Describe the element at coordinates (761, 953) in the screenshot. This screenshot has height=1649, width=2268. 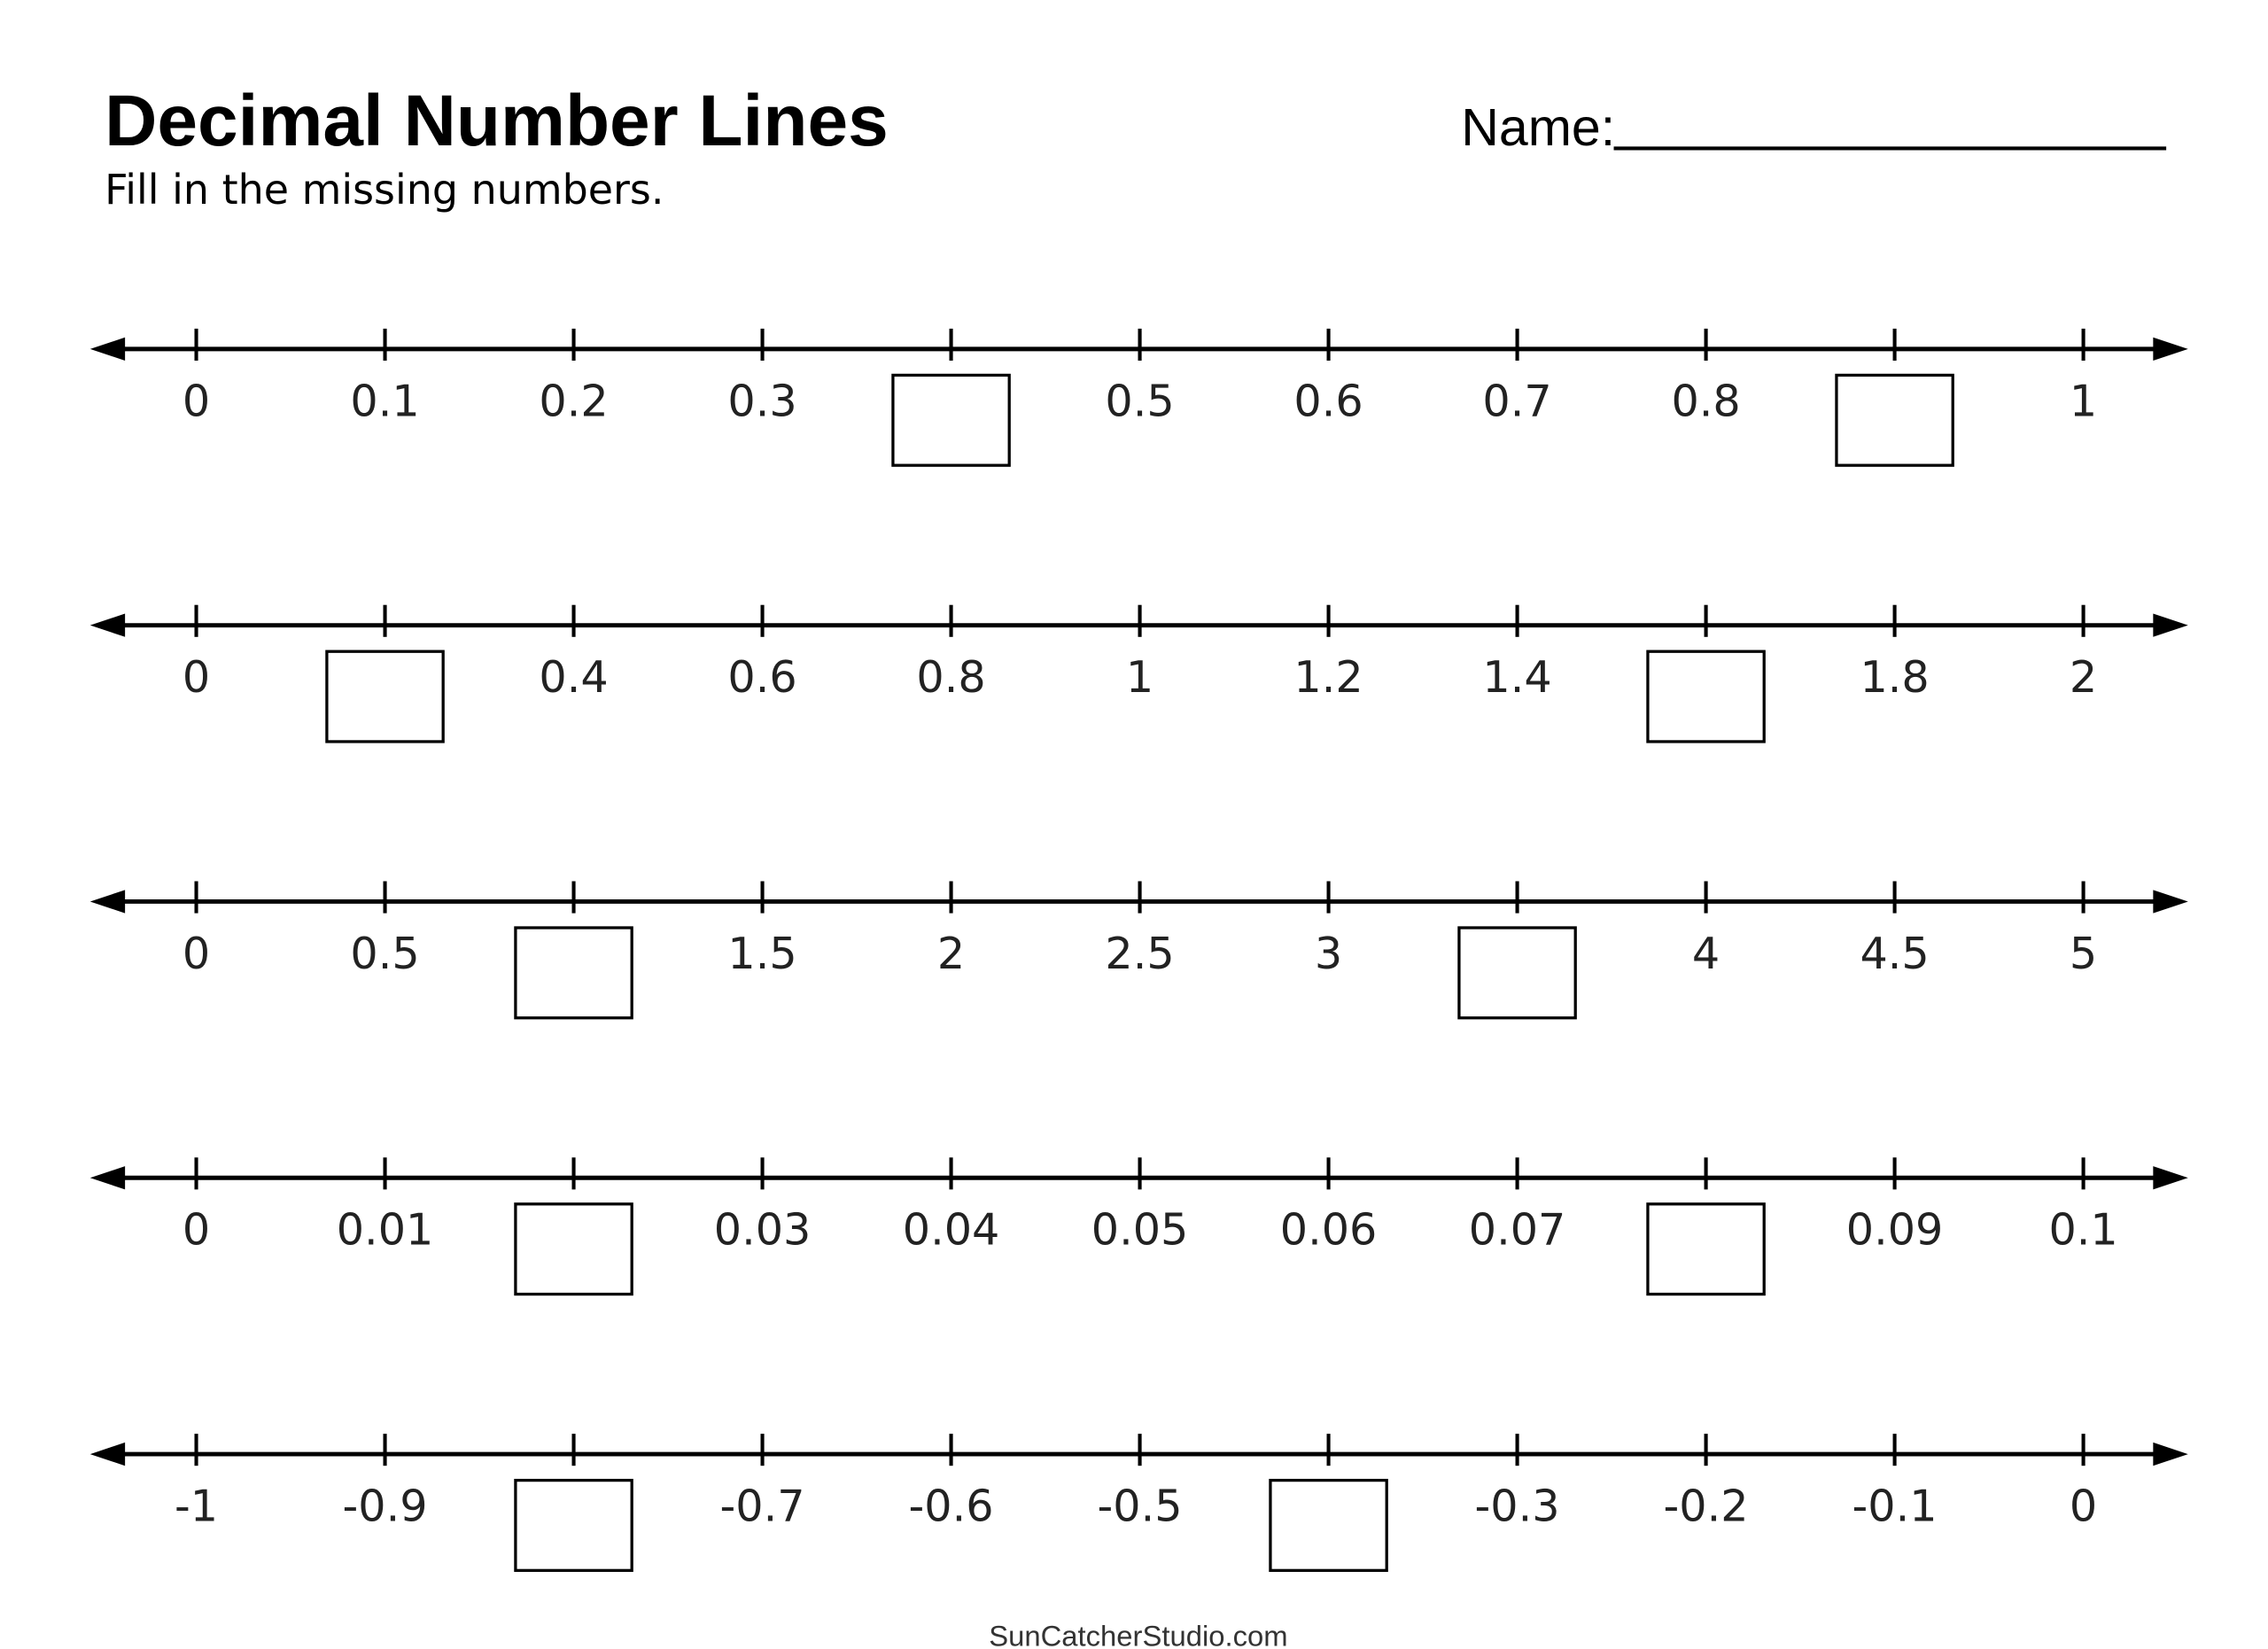
I see `tick-label: 1.5` at that location.